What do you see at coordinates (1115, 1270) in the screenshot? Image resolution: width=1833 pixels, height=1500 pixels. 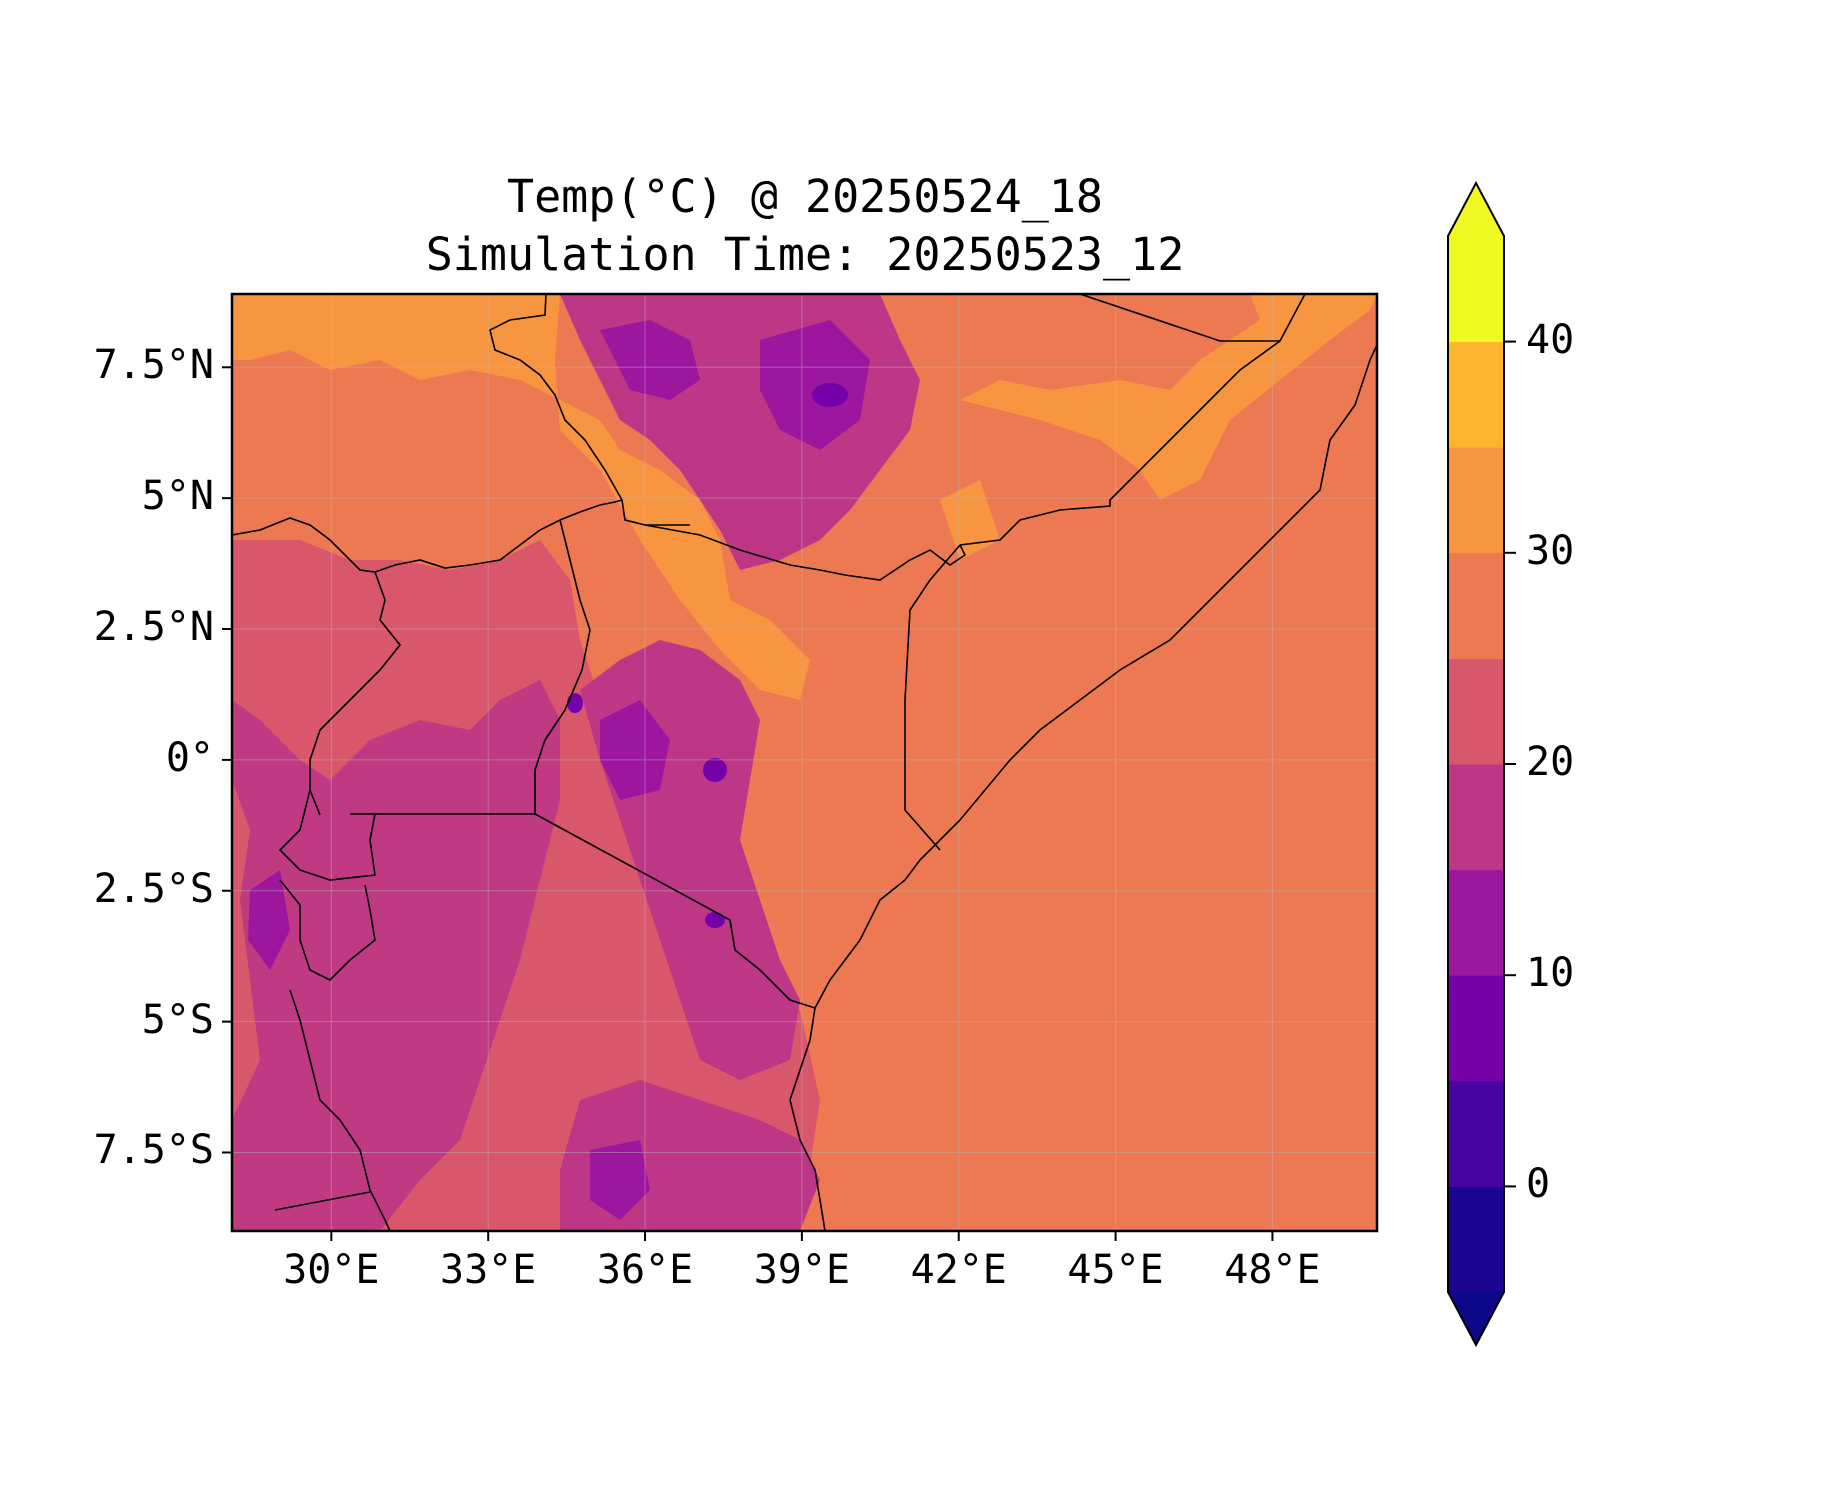 I see `x-tick-label: 45°E` at bounding box center [1115, 1270].